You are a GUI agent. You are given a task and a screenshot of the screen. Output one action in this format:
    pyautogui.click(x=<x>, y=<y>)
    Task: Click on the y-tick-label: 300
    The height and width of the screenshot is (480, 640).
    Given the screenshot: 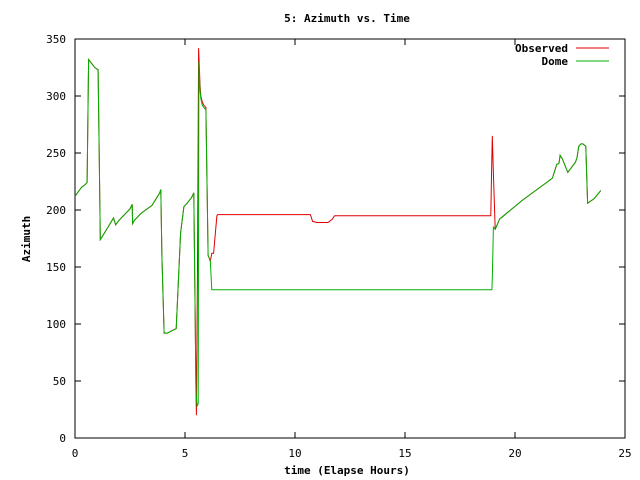 What is the action you would take?
    pyautogui.click(x=56, y=96)
    